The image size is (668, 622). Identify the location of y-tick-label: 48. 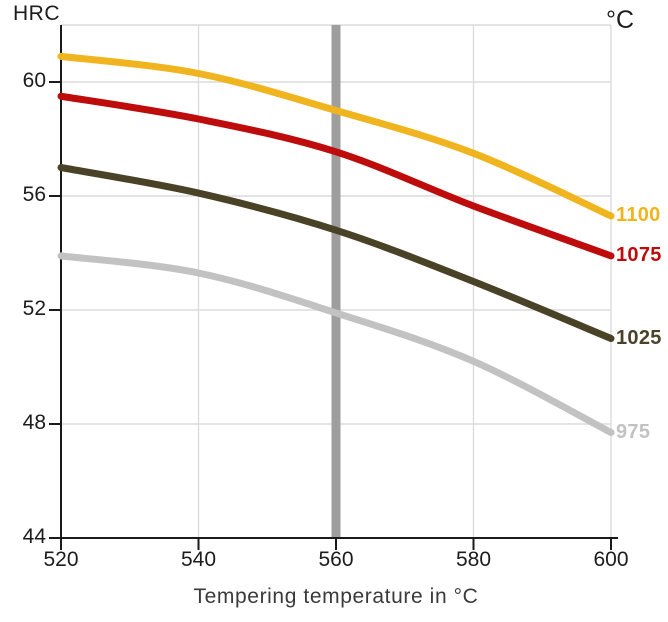
(34, 422).